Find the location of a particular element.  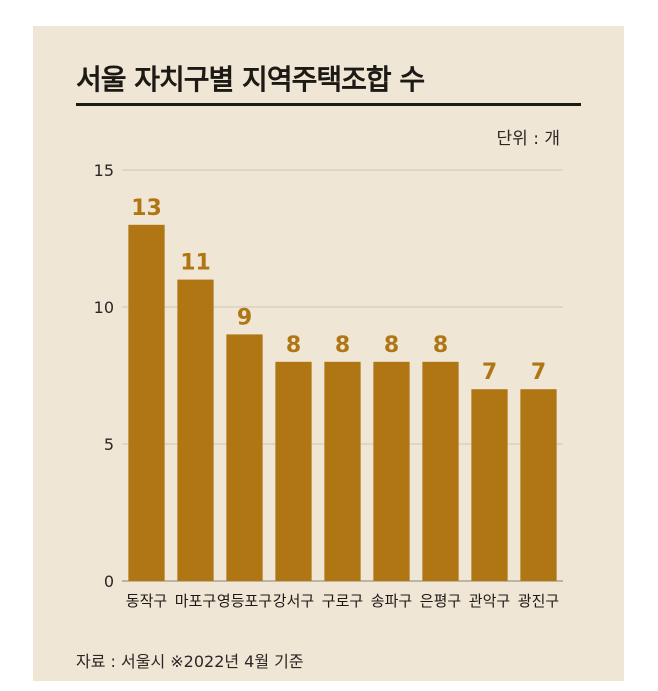

x-tick-label: 동작구 is located at coordinates (146, 601).